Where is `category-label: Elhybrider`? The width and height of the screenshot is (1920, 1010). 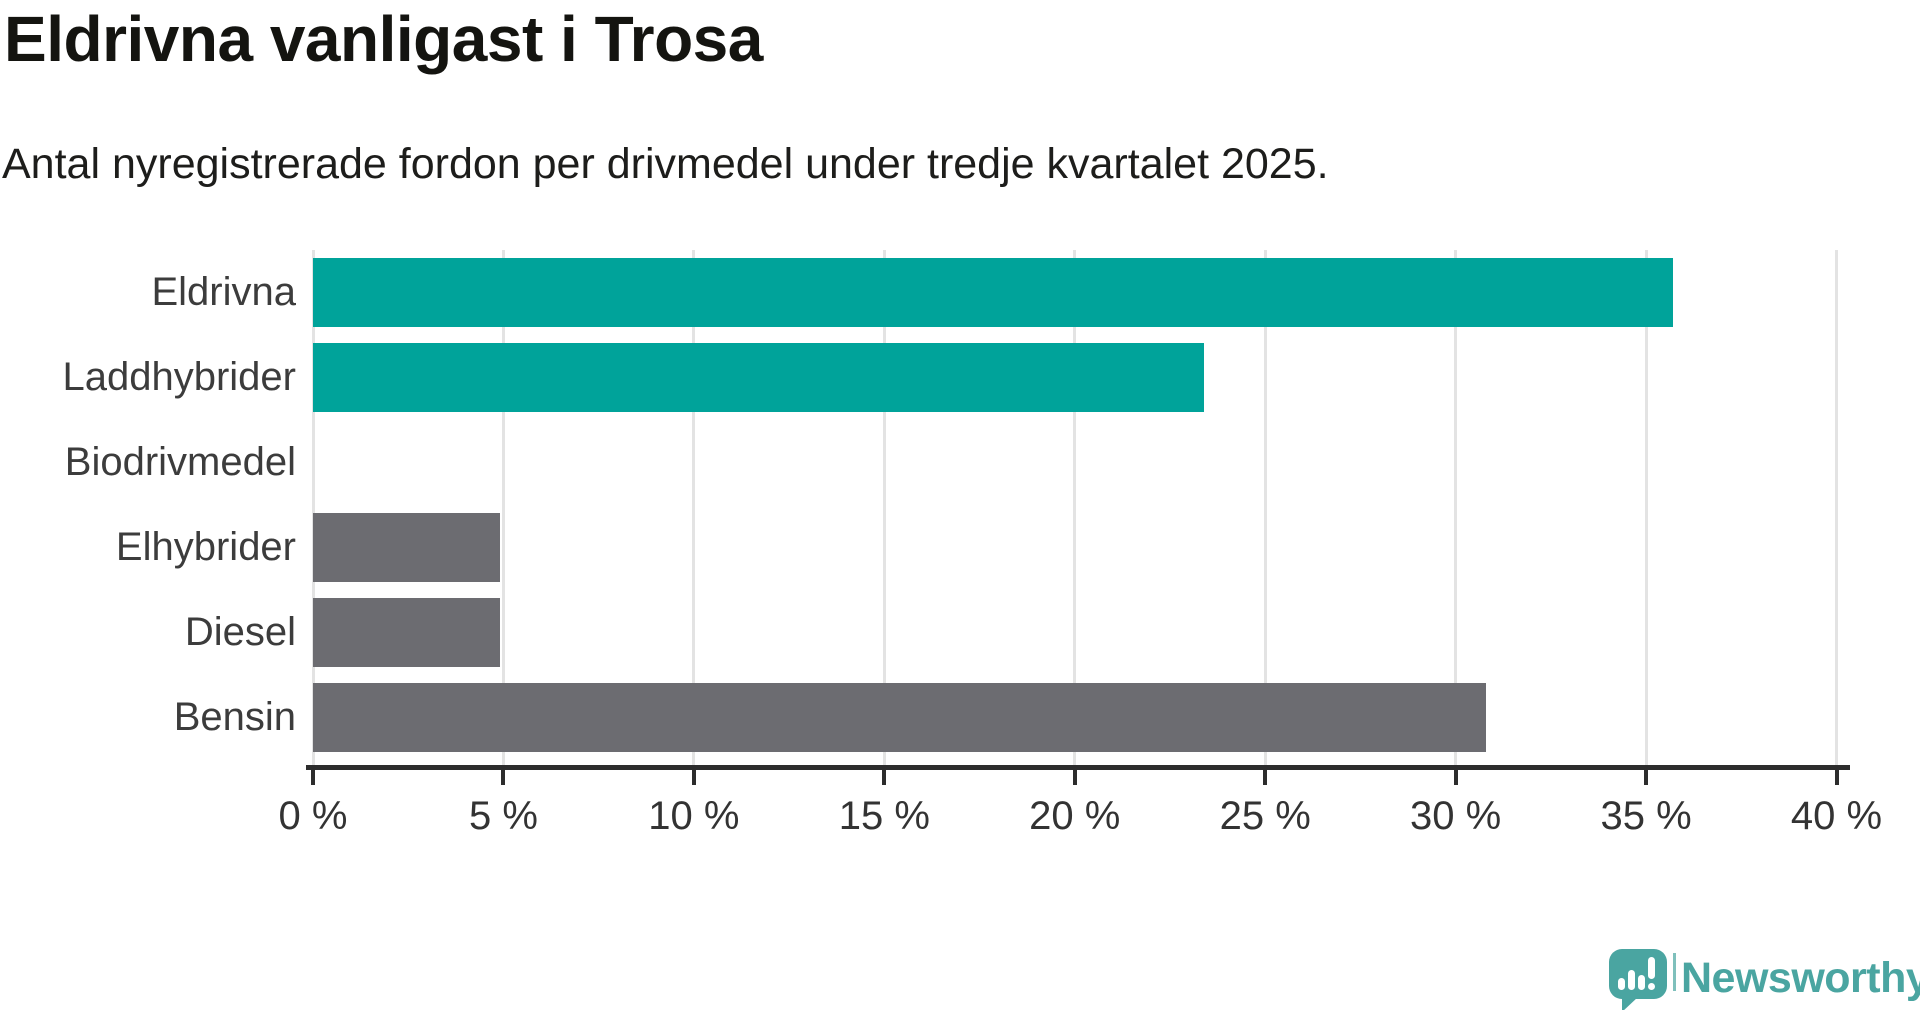
category-label: Elhybrider is located at coordinates (205, 547).